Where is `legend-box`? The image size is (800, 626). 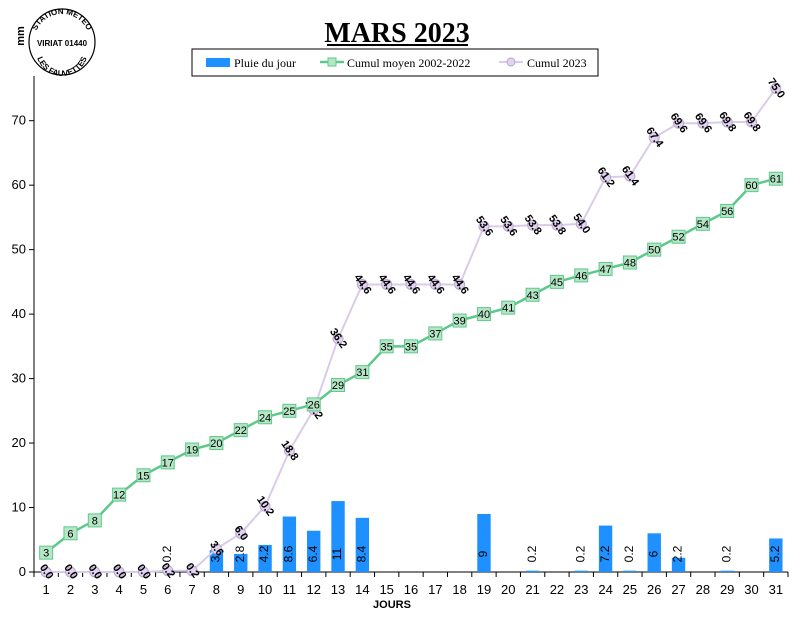
legend-box is located at coordinates (395, 62).